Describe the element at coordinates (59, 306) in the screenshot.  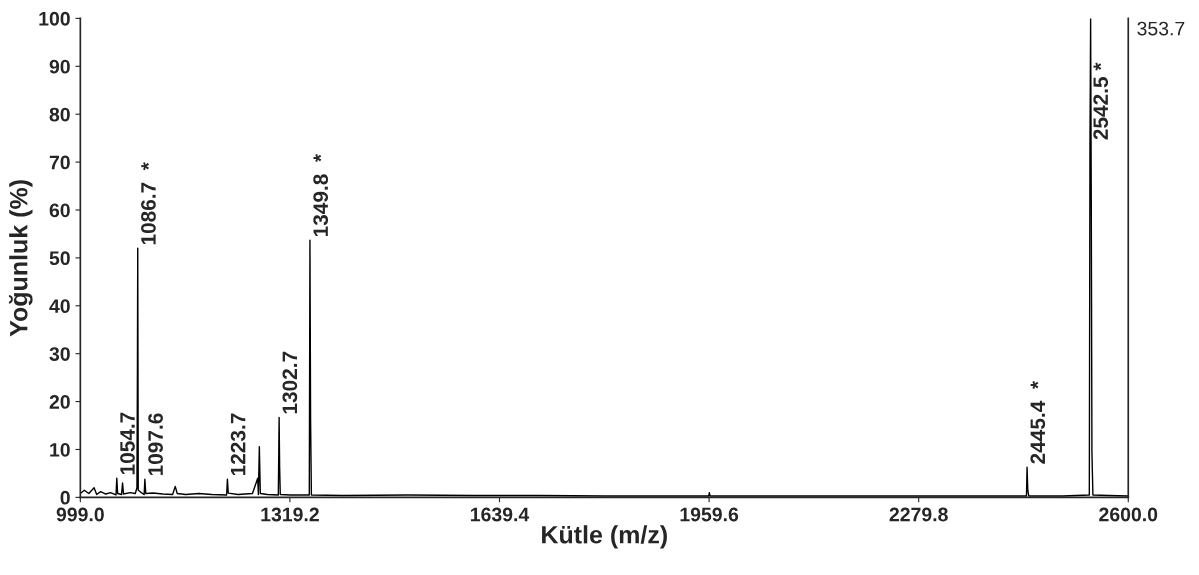
I see `y-tick-label: 40` at that location.